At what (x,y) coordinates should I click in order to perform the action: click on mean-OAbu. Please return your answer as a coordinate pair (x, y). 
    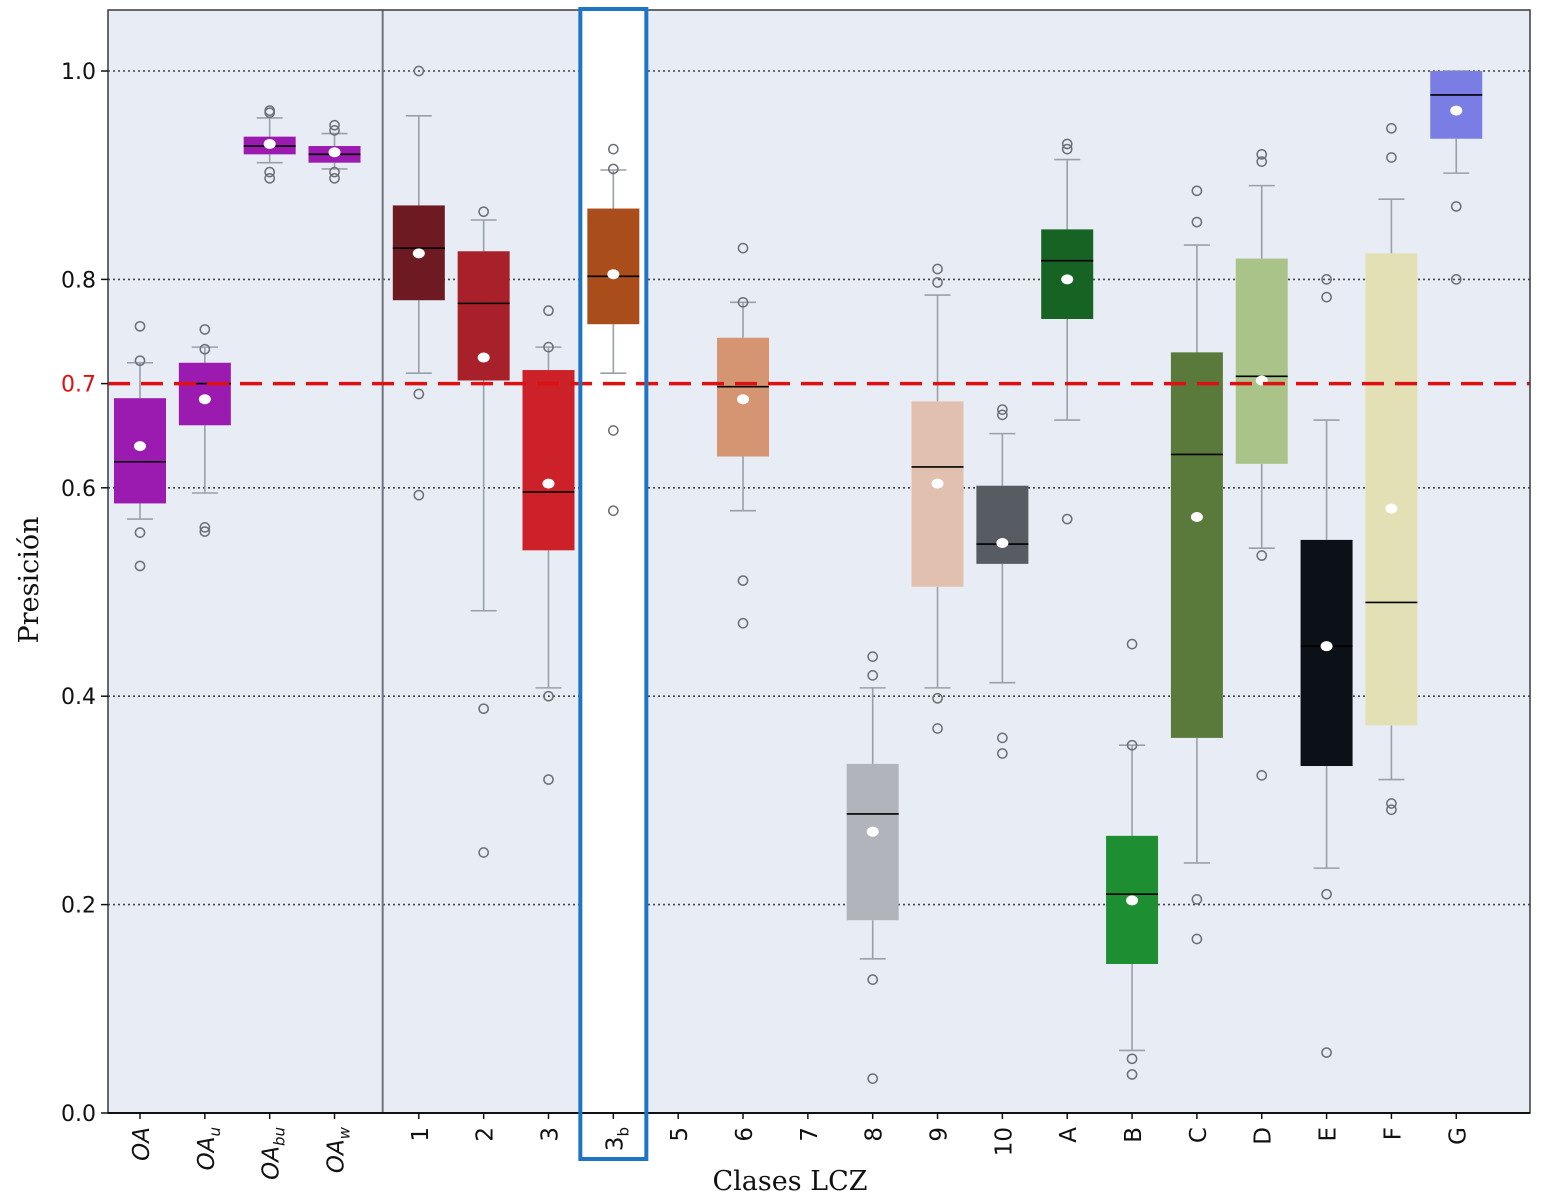
    Looking at the image, I should click on (269, 143).